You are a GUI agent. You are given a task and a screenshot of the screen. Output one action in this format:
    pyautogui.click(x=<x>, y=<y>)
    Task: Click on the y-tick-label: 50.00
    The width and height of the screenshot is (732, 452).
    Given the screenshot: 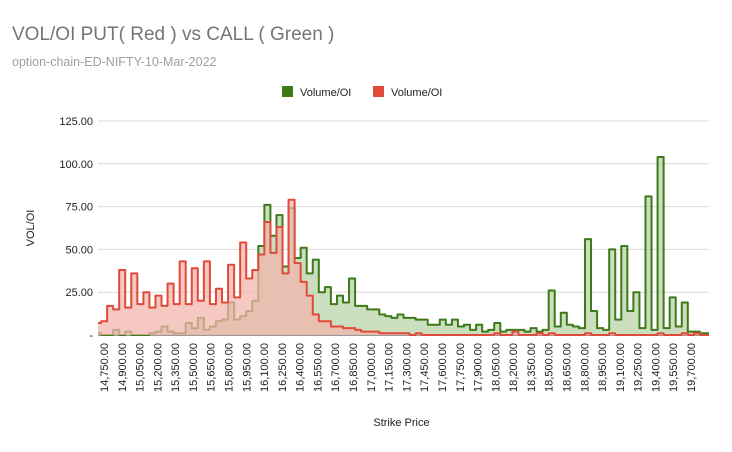 What is the action you would take?
    pyautogui.click(x=79, y=250)
    